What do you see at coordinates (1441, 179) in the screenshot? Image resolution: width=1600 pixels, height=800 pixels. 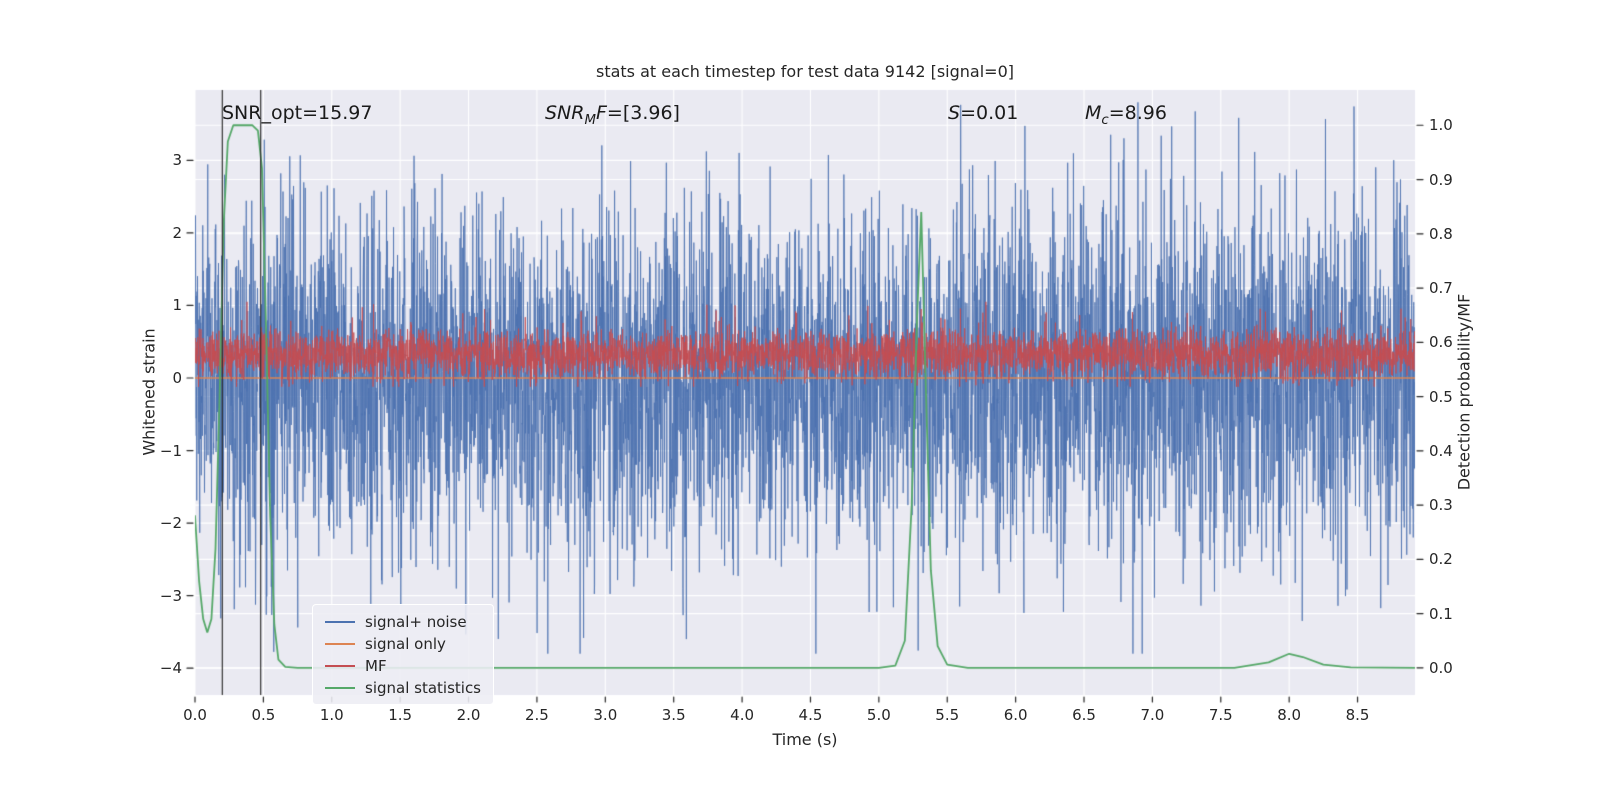 I see `y-right-tick-label: 0.9` at bounding box center [1441, 179].